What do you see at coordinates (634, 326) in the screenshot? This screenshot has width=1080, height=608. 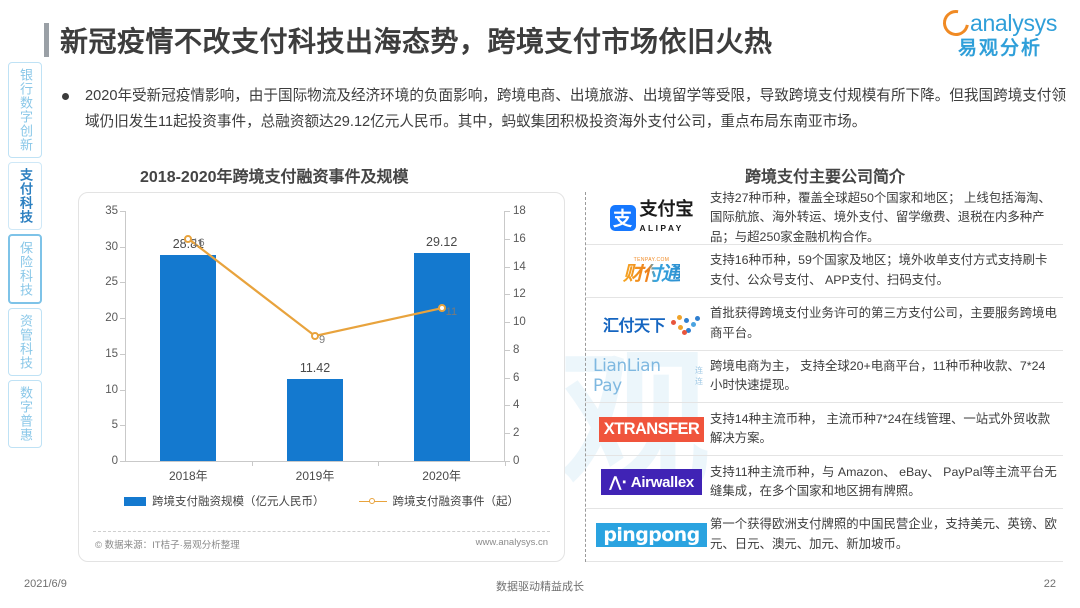 I see `huifu-logo-cn: 汇付天下` at bounding box center [634, 326].